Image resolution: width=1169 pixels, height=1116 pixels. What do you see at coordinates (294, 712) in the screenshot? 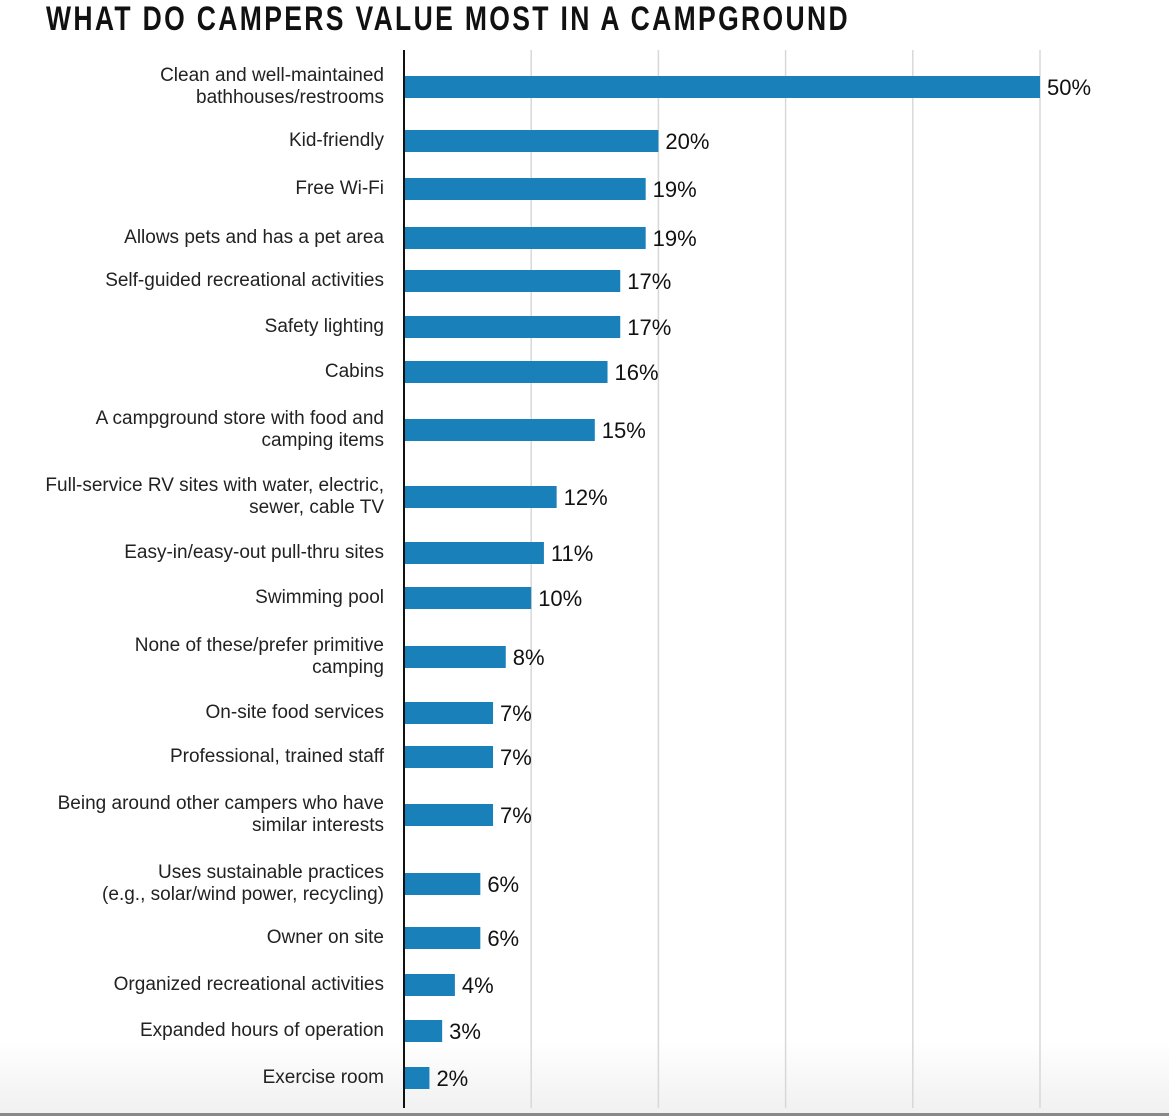
I see `category-label: On-site food services` at bounding box center [294, 712].